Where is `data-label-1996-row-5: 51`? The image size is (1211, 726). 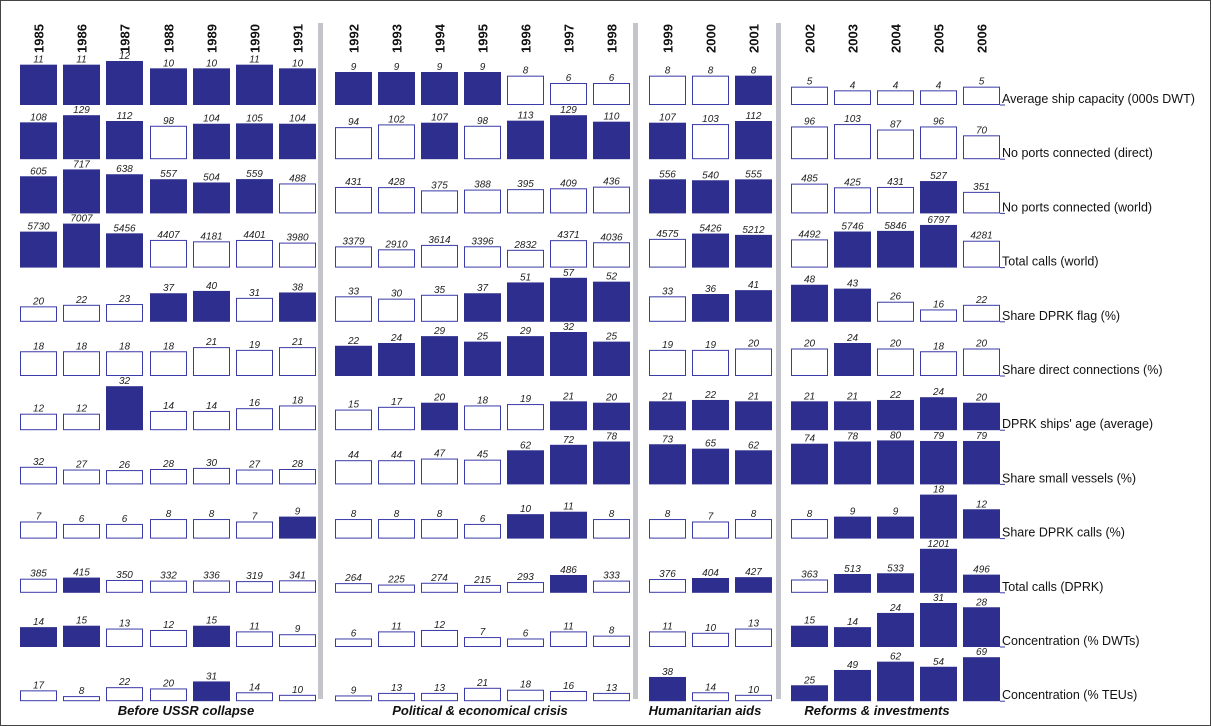
data-label-1996-row-5: 51 is located at coordinates (525, 277).